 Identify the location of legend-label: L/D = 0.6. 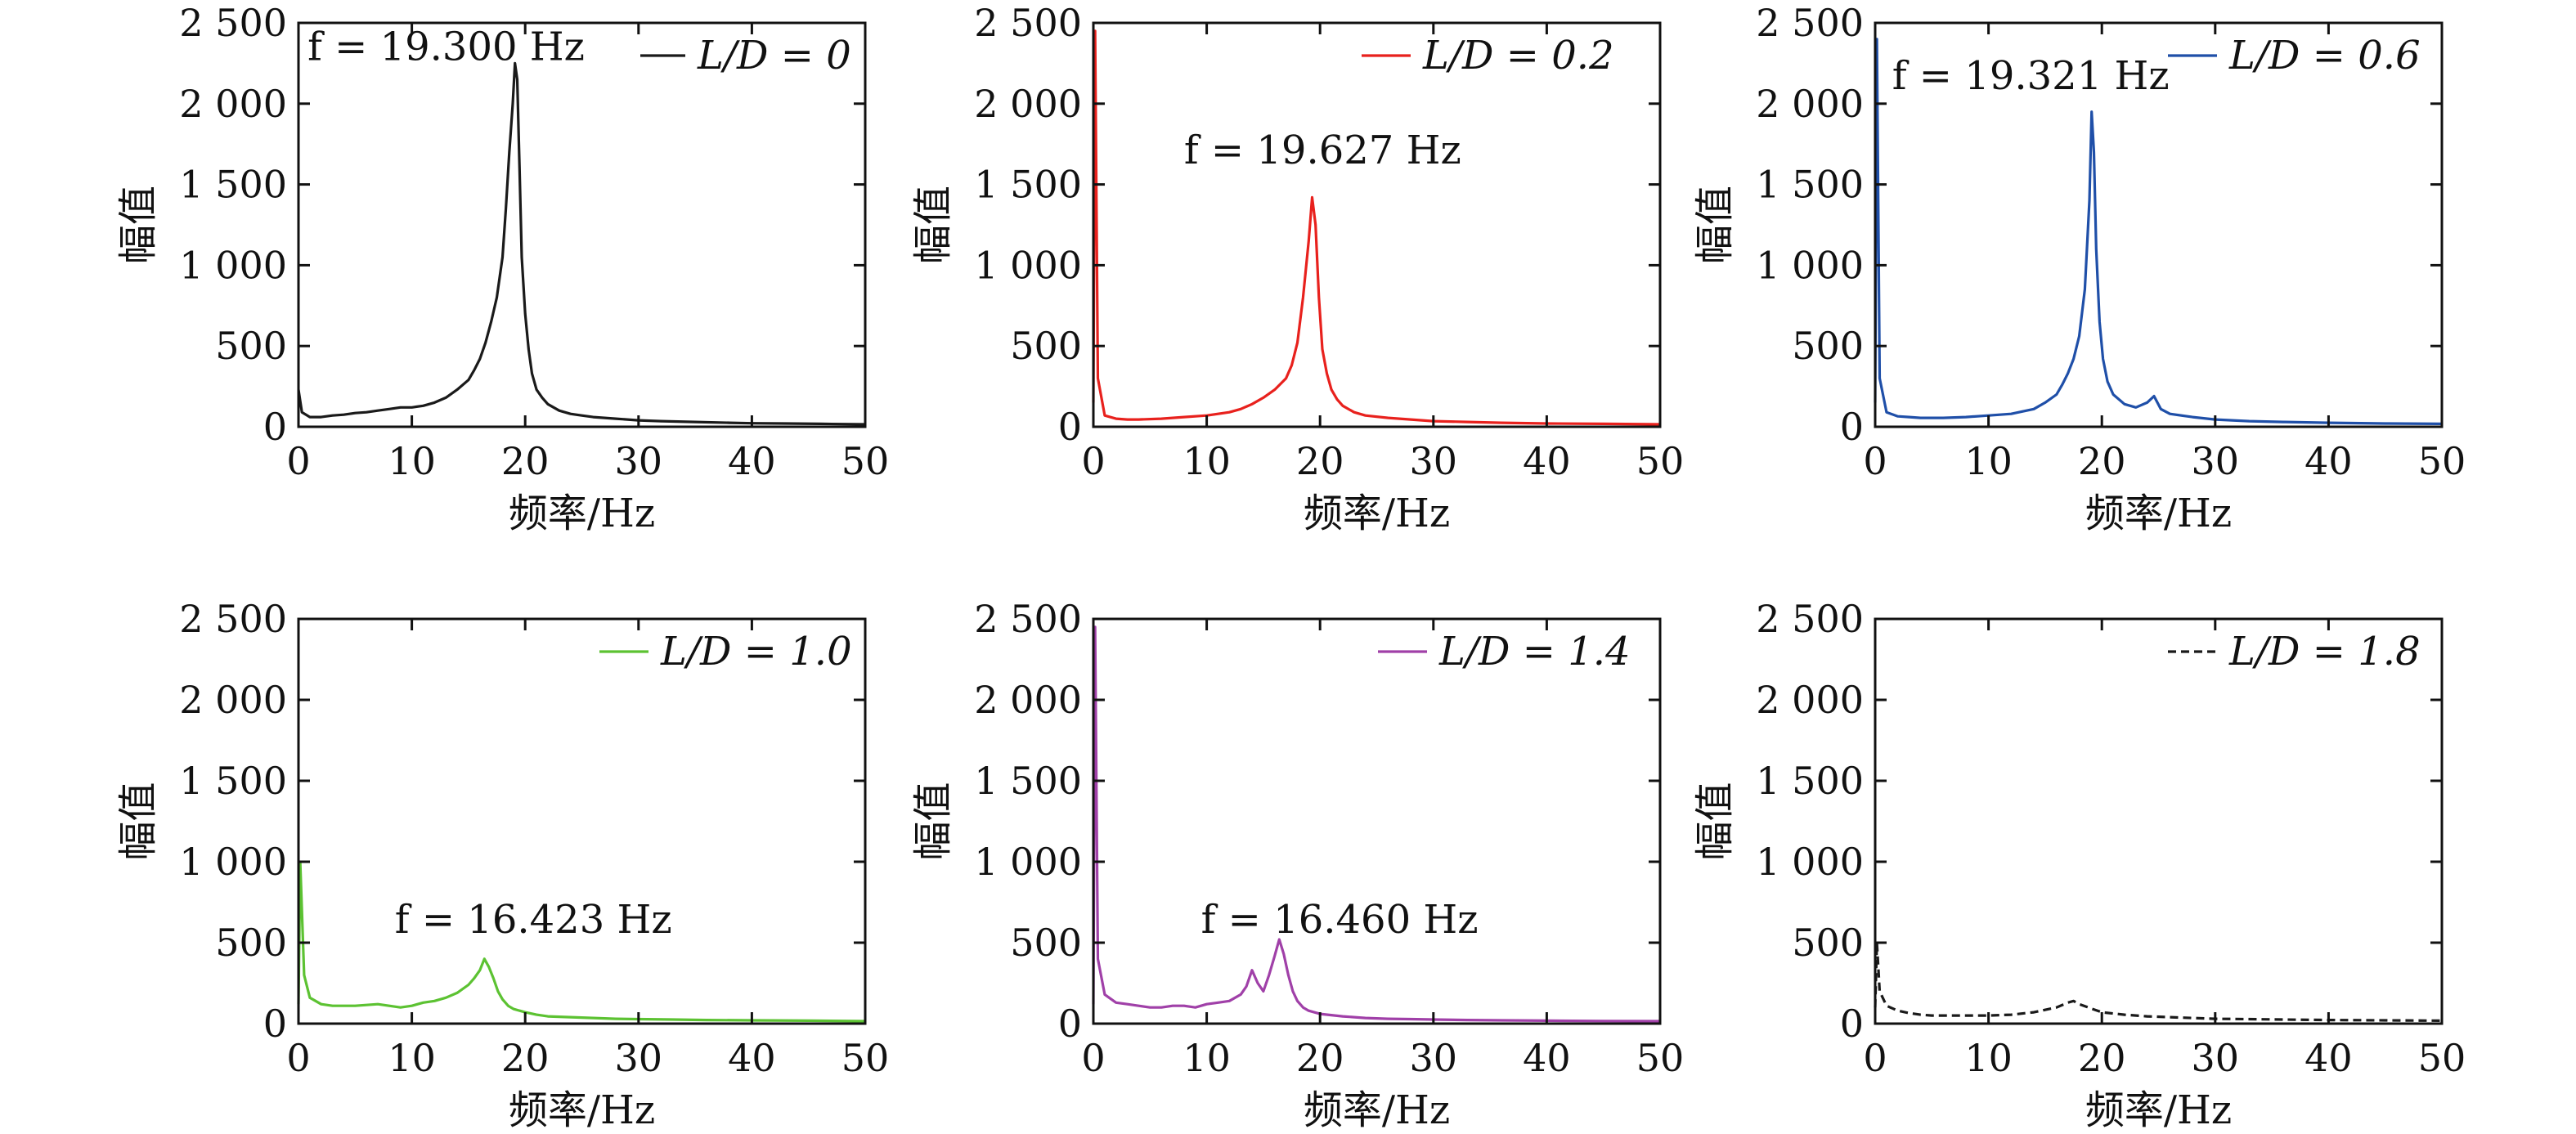
(2325, 55).